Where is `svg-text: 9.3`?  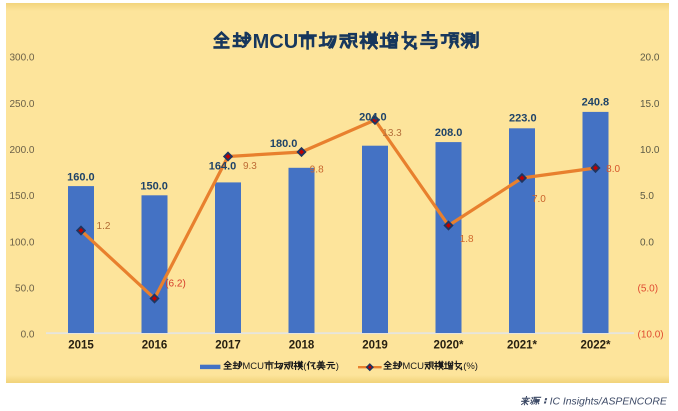 svg-text: 9.3 is located at coordinates (250, 166).